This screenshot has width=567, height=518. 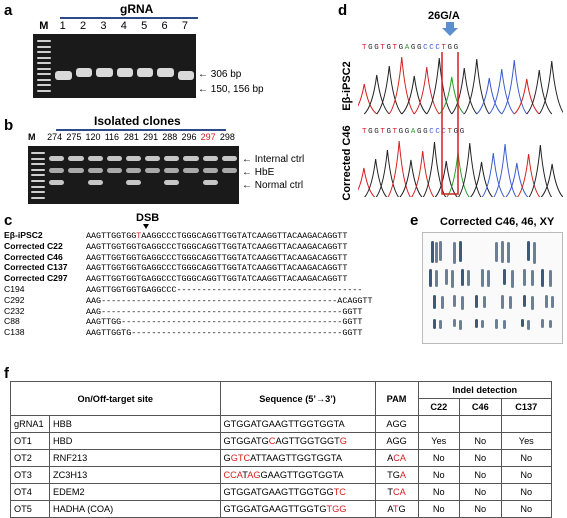 I want to click on base-call: A, so click(x=413, y=132).